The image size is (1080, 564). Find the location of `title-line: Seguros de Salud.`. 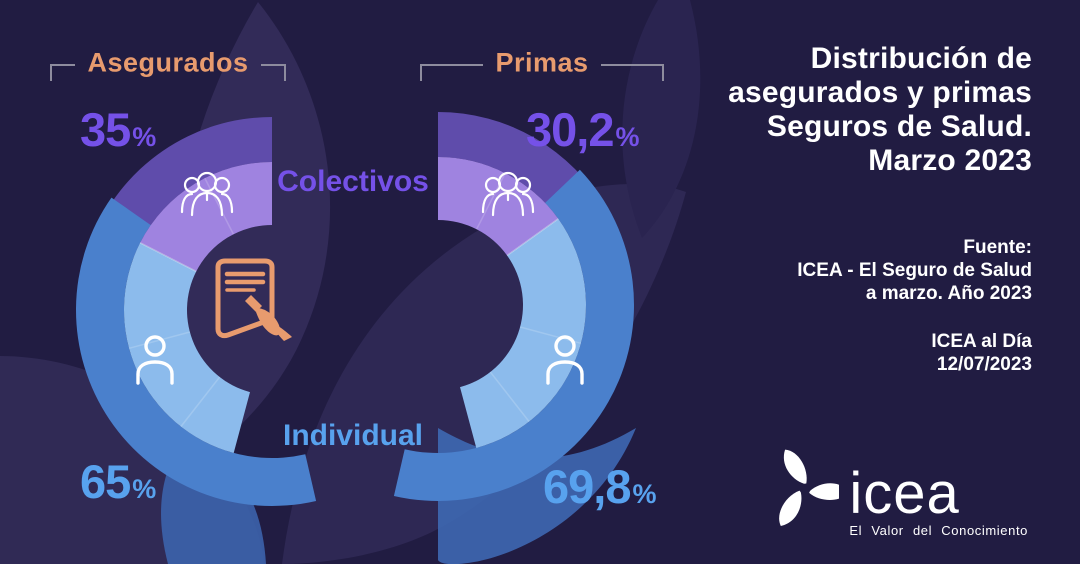

title-line: Seguros de Salud. is located at coordinates (899, 126).